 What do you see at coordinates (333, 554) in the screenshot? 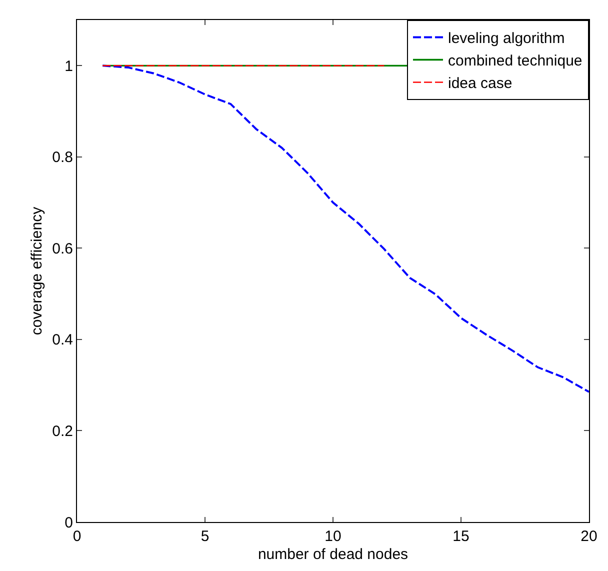
I see `x-axis-title: number of dead nodes` at bounding box center [333, 554].